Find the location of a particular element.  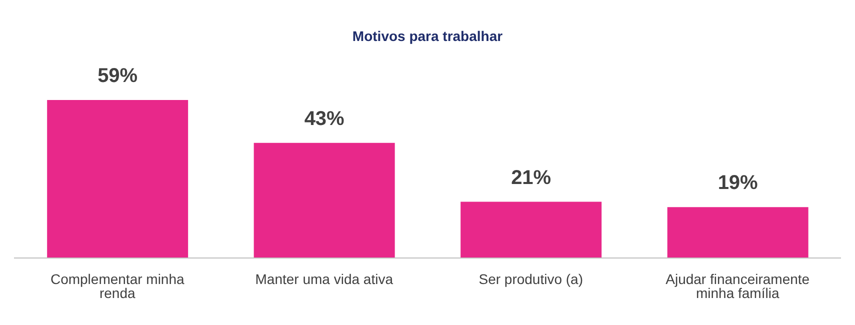

x-tick-label: Manter uma vida ativa is located at coordinates (324, 278).